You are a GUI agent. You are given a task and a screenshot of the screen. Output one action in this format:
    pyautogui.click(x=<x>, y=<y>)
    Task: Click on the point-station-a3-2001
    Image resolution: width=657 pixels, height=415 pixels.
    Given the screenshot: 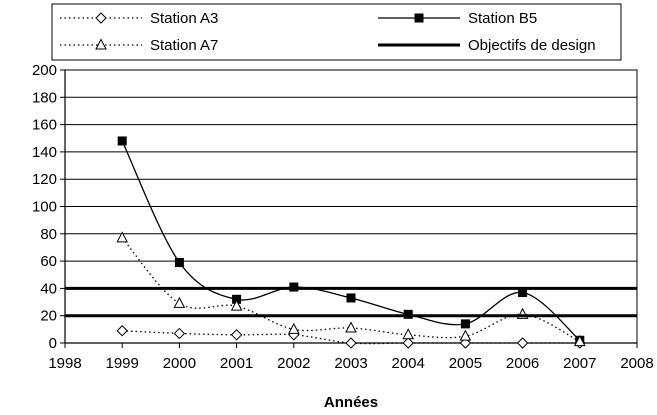 What is the action you would take?
    pyautogui.click(x=236, y=335)
    